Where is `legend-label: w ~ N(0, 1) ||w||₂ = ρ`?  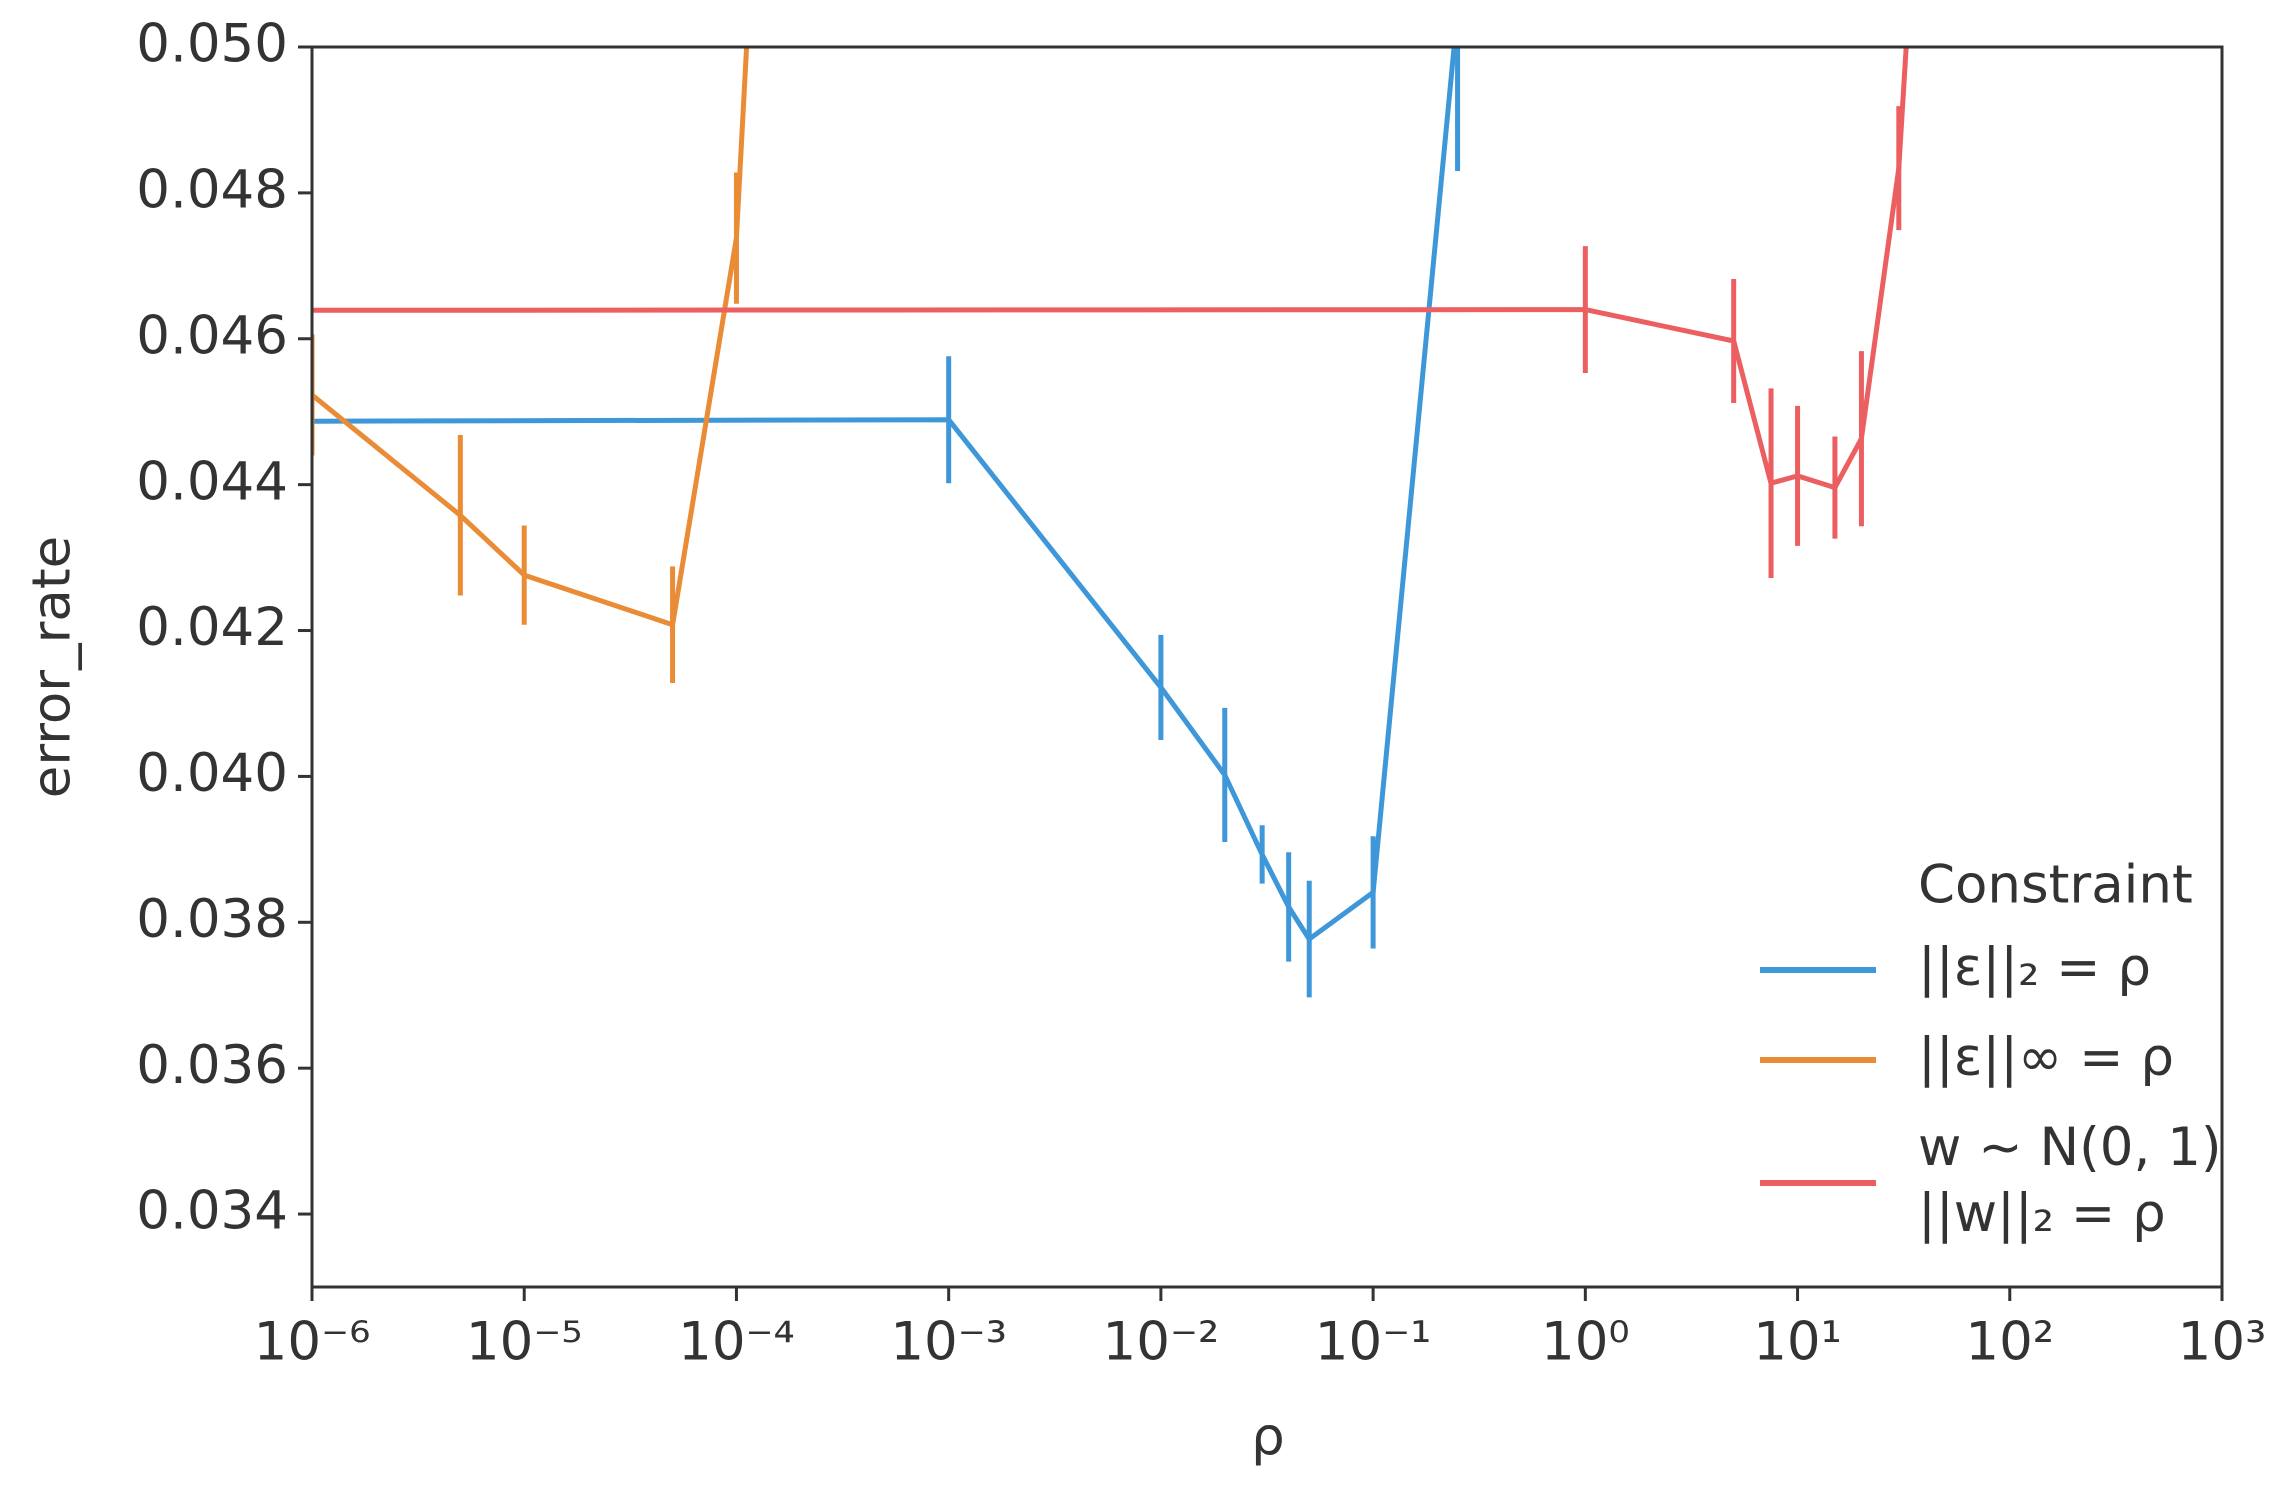 legend-label: w ~ N(0, 1) ||w||₂ = ρ is located at coordinates (2070, 1180).